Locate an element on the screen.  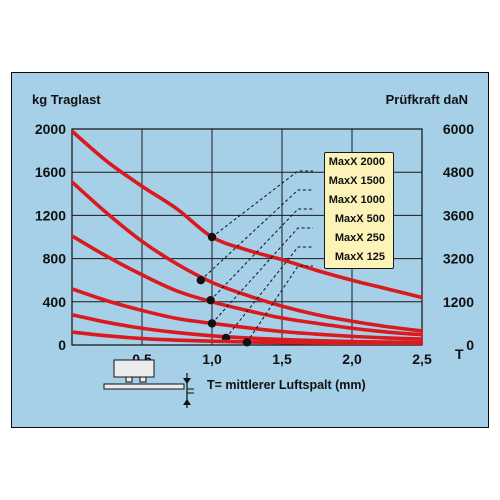
legend-item: MaxX 2000 is located at coordinates (356, 162).